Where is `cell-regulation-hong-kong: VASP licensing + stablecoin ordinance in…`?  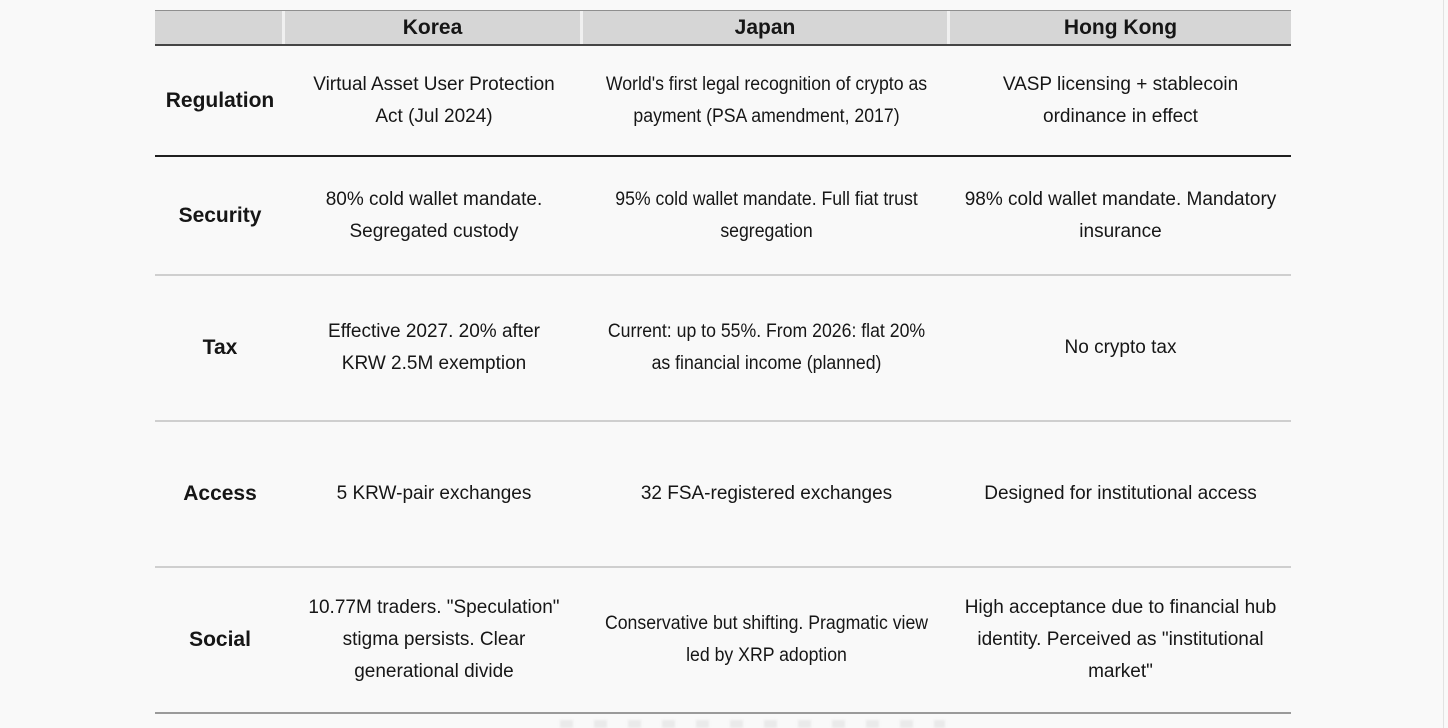
cell-regulation-hong-kong: VASP licensing + stablecoin ordinance in… is located at coordinates (1120, 100).